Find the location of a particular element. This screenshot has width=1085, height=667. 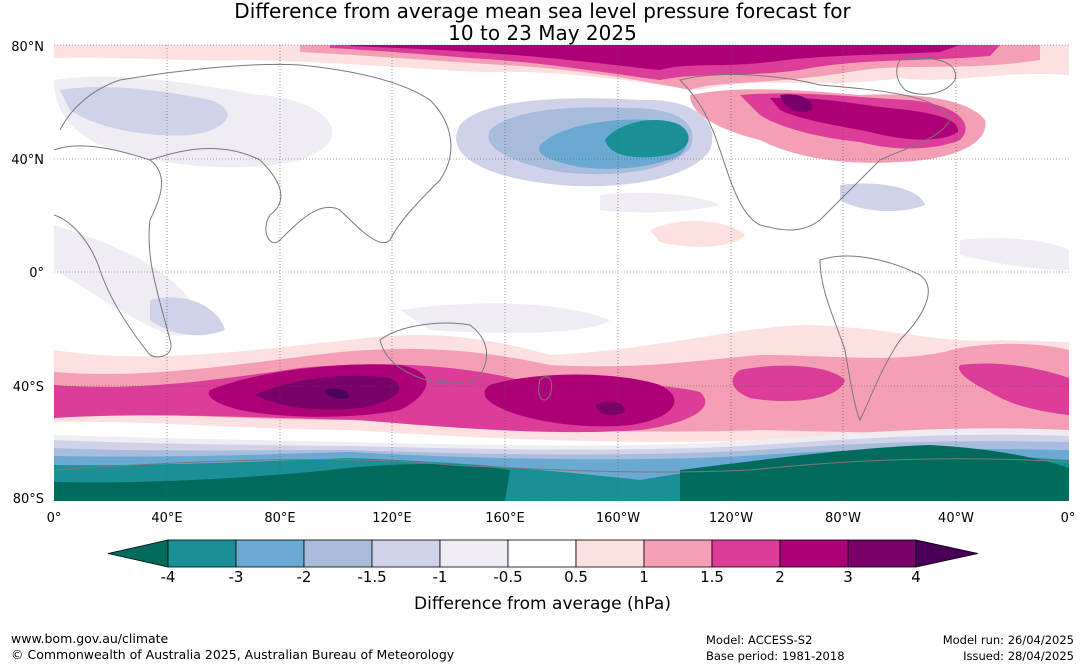

footer-model-run: Model run: 26/04/2025 is located at coordinates (1008, 640).